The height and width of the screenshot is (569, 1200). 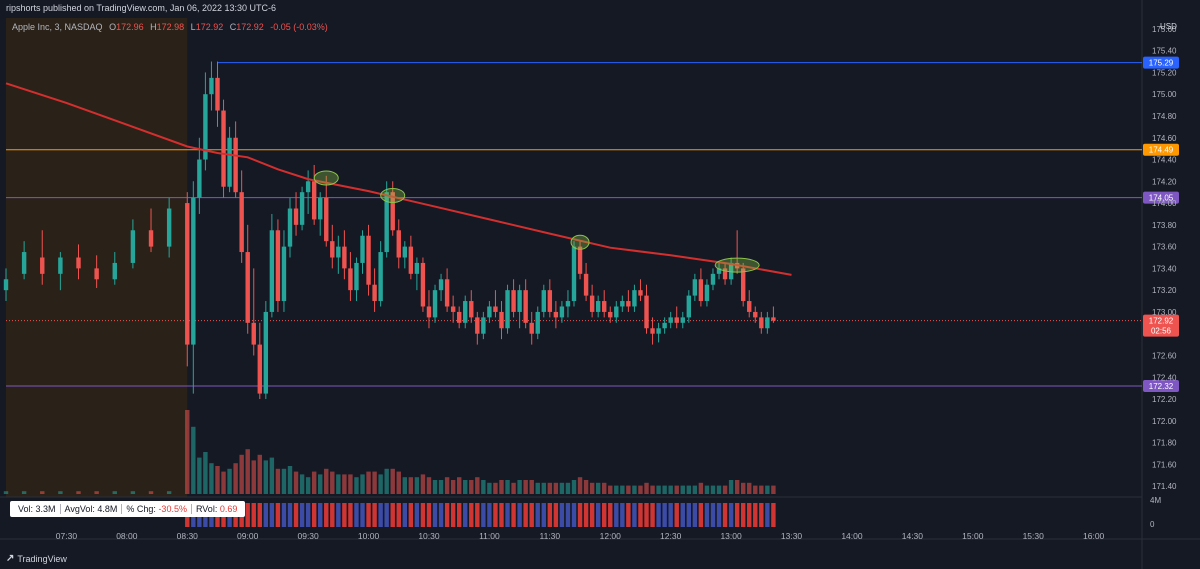 I want to click on y-tick-label: 174.00, so click(x=1164, y=203).